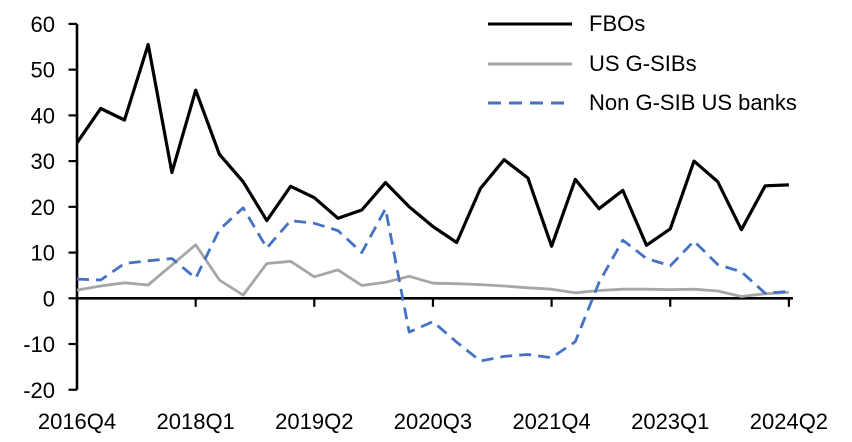 The height and width of the screenshot is (442, 852). Describe the element at coordinates (432, 270) in the screenshot. I see `series-line-us-g-sibs` at that location.